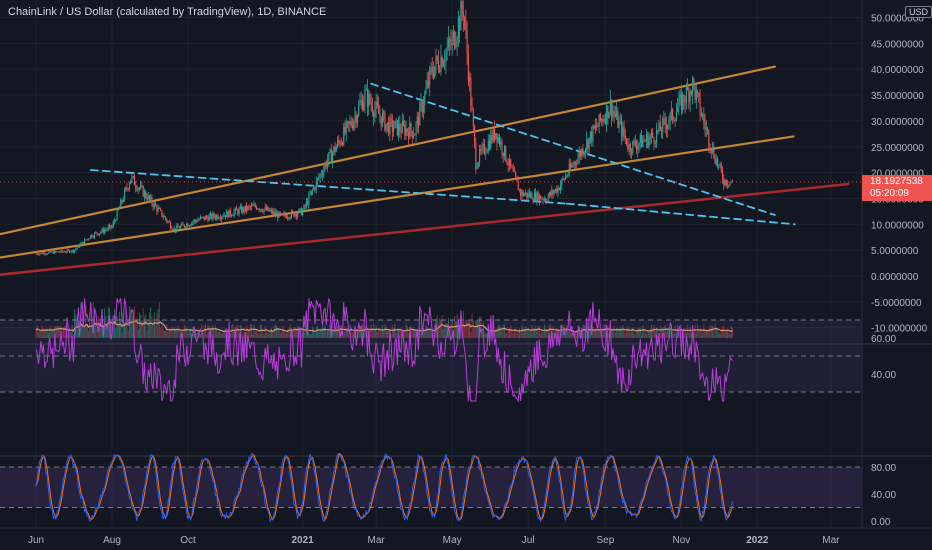 The height and width of the screenshot is (550, 932). What do you see at coordinates (895, 277) in the screenshot?
I see `price-axis-tick: 0.0000000` at bounding box center [895, 277].